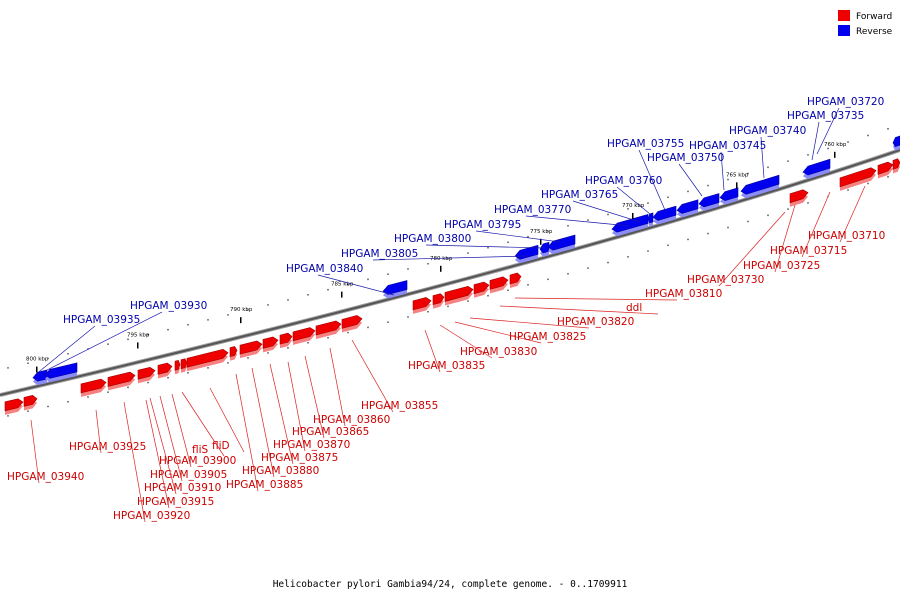 The height and width of the screenshot is (600, 900). What do you see at coordinates (727, 146) in the screenshot?
I see `gene-label-text: HPGAM_03745` at bounding box center [727, 146].